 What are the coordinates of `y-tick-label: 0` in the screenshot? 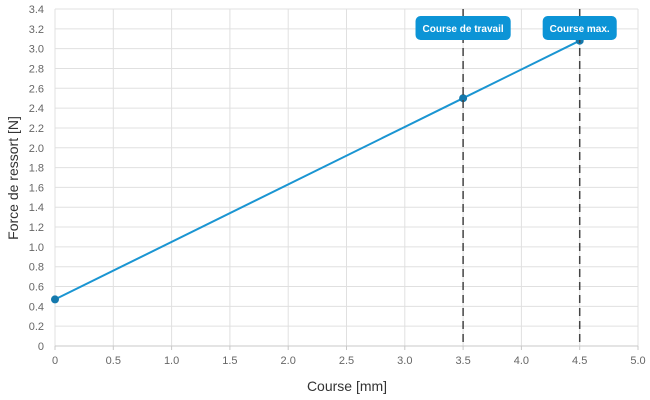 It's located at (41, 347).